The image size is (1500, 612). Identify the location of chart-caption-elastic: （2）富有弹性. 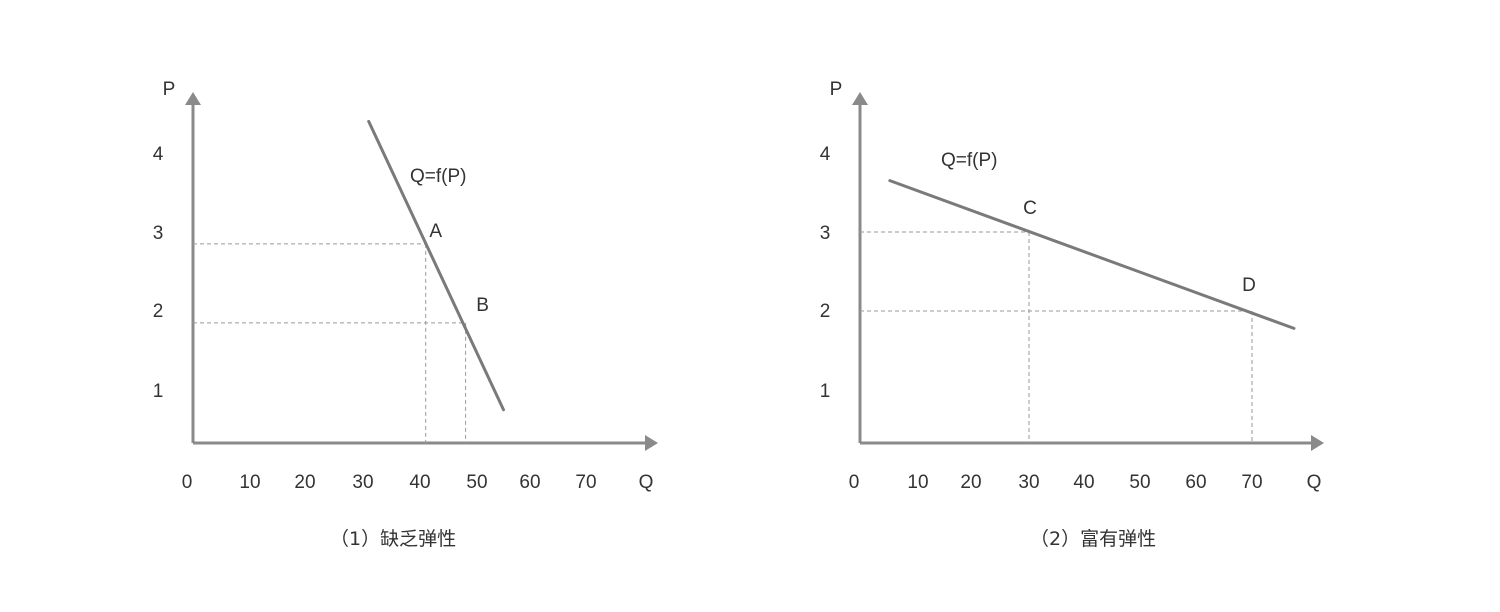
(1093, 539).